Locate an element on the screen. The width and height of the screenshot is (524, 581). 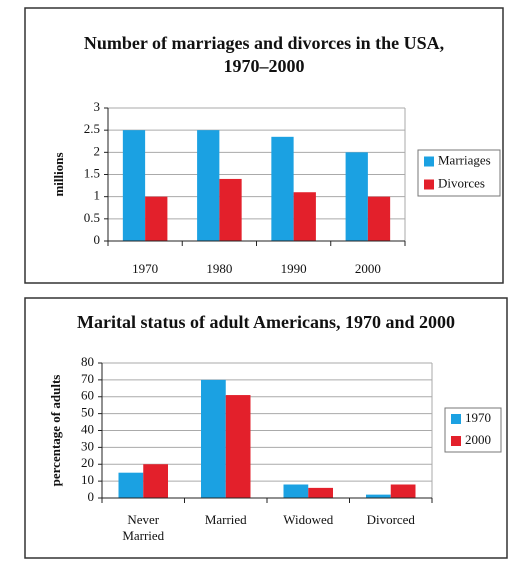
y-tick-label: 20 is located at coordinates (87, 462).